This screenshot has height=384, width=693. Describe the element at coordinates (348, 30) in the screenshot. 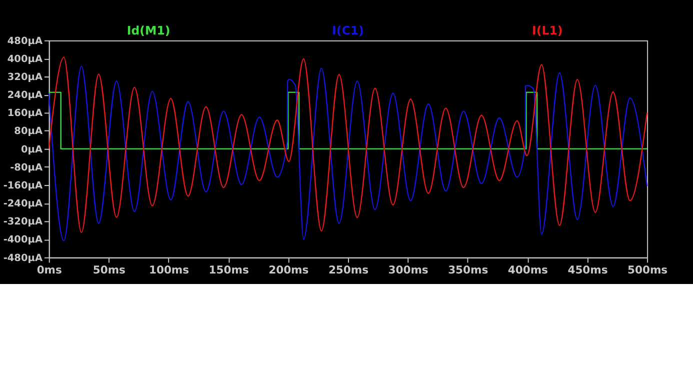

I see `text: I(C1)` at that location.